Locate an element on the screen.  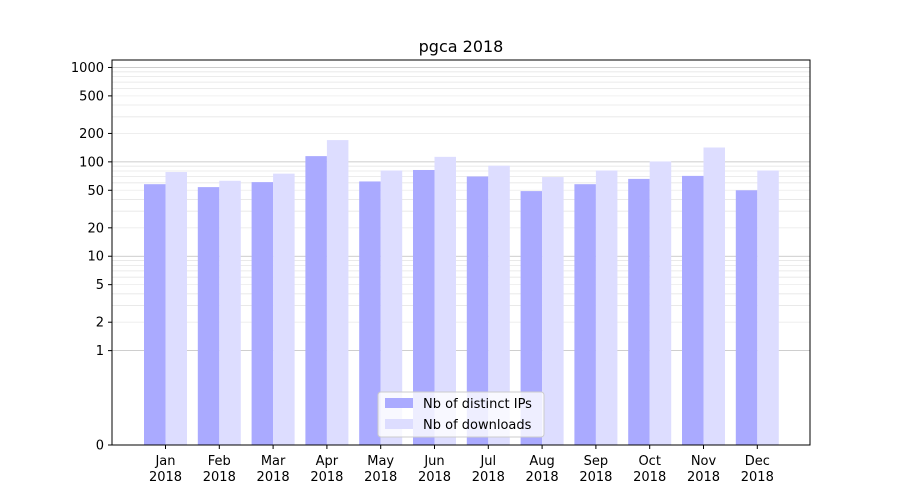
y-tick-label: 5 is located at coordinates (100, 285).